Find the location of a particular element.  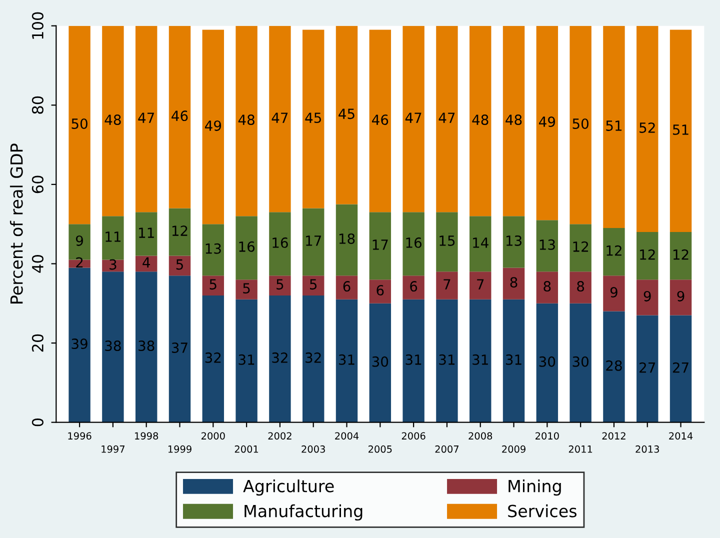

y-tick-label: 0 is located at coordinates (38, 422).